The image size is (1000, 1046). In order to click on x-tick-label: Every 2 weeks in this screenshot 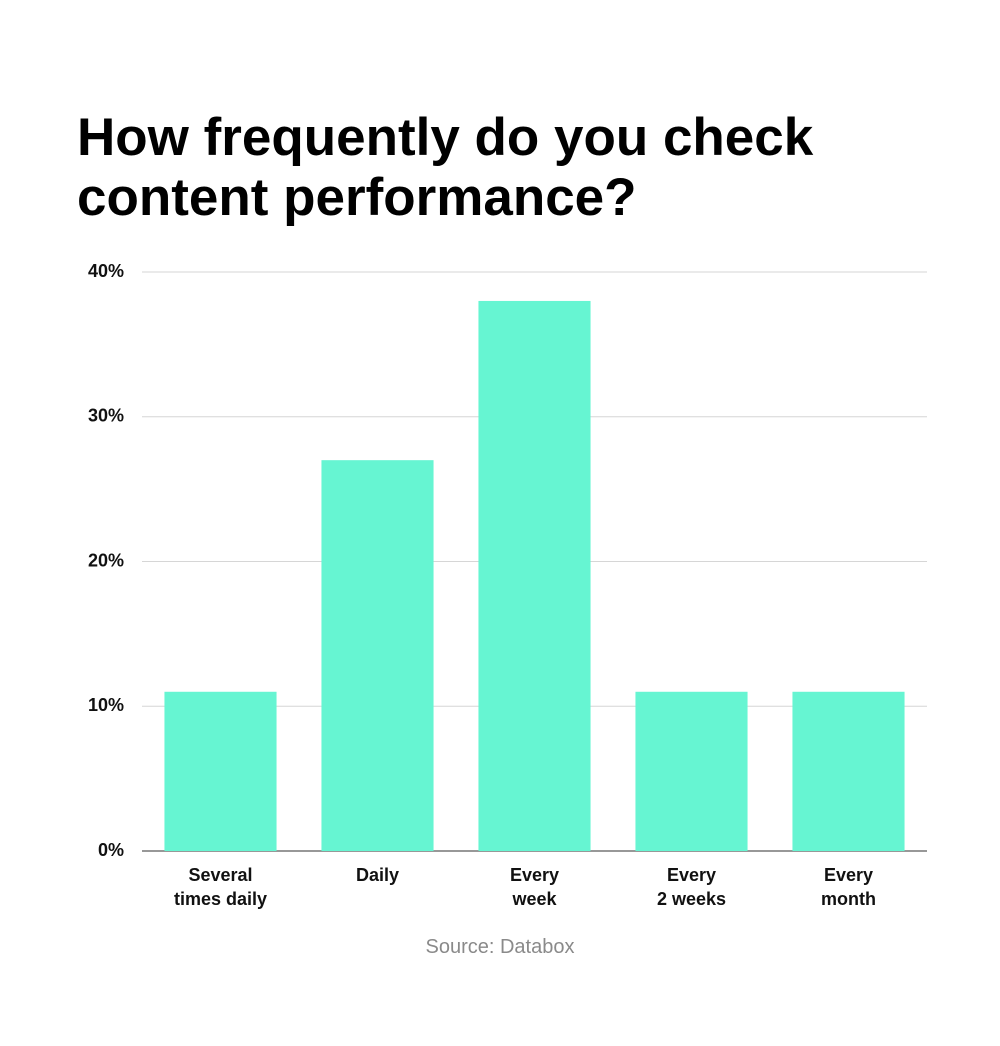, I will do `click(691, 887)`.